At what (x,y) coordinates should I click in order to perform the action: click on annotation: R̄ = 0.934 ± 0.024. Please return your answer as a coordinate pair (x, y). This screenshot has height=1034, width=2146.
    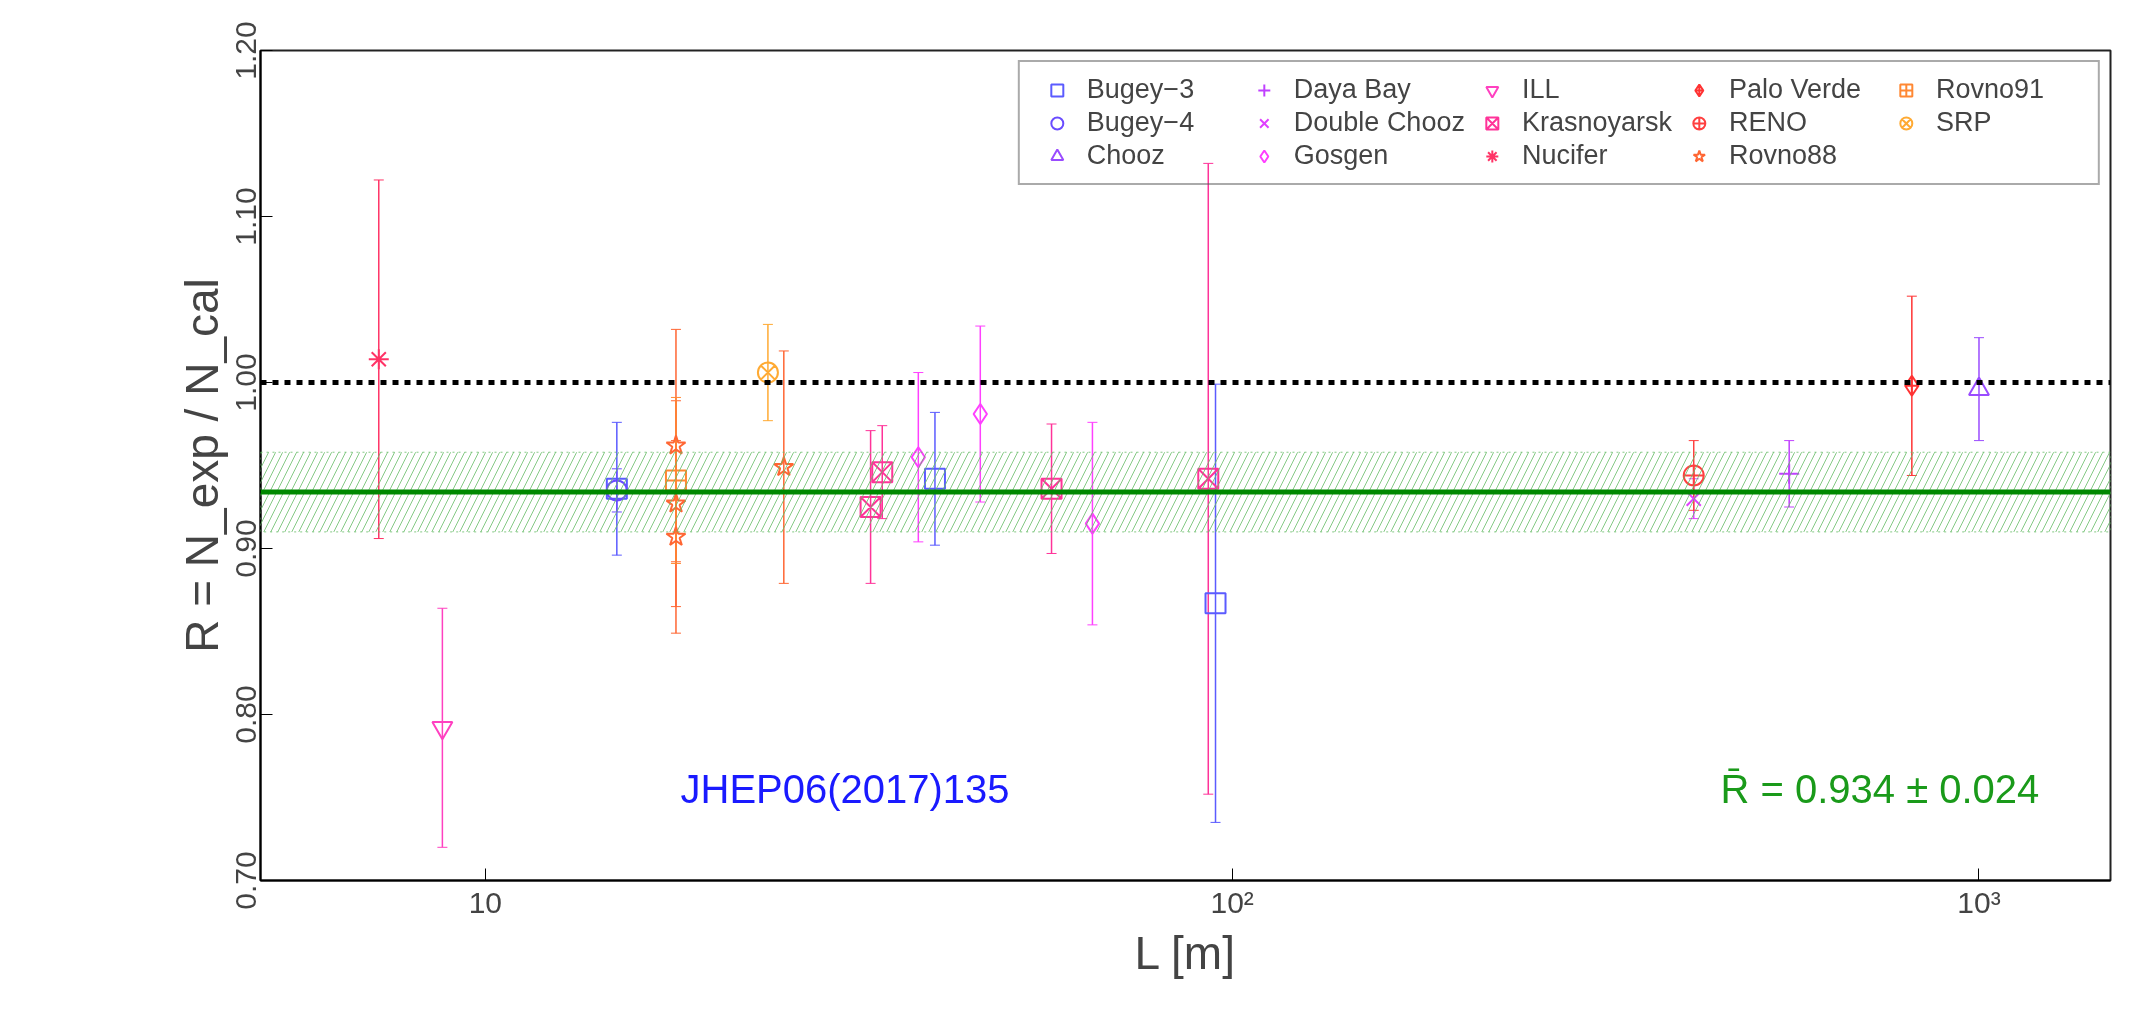
    Looking at the image, I should click on (1880, 788).